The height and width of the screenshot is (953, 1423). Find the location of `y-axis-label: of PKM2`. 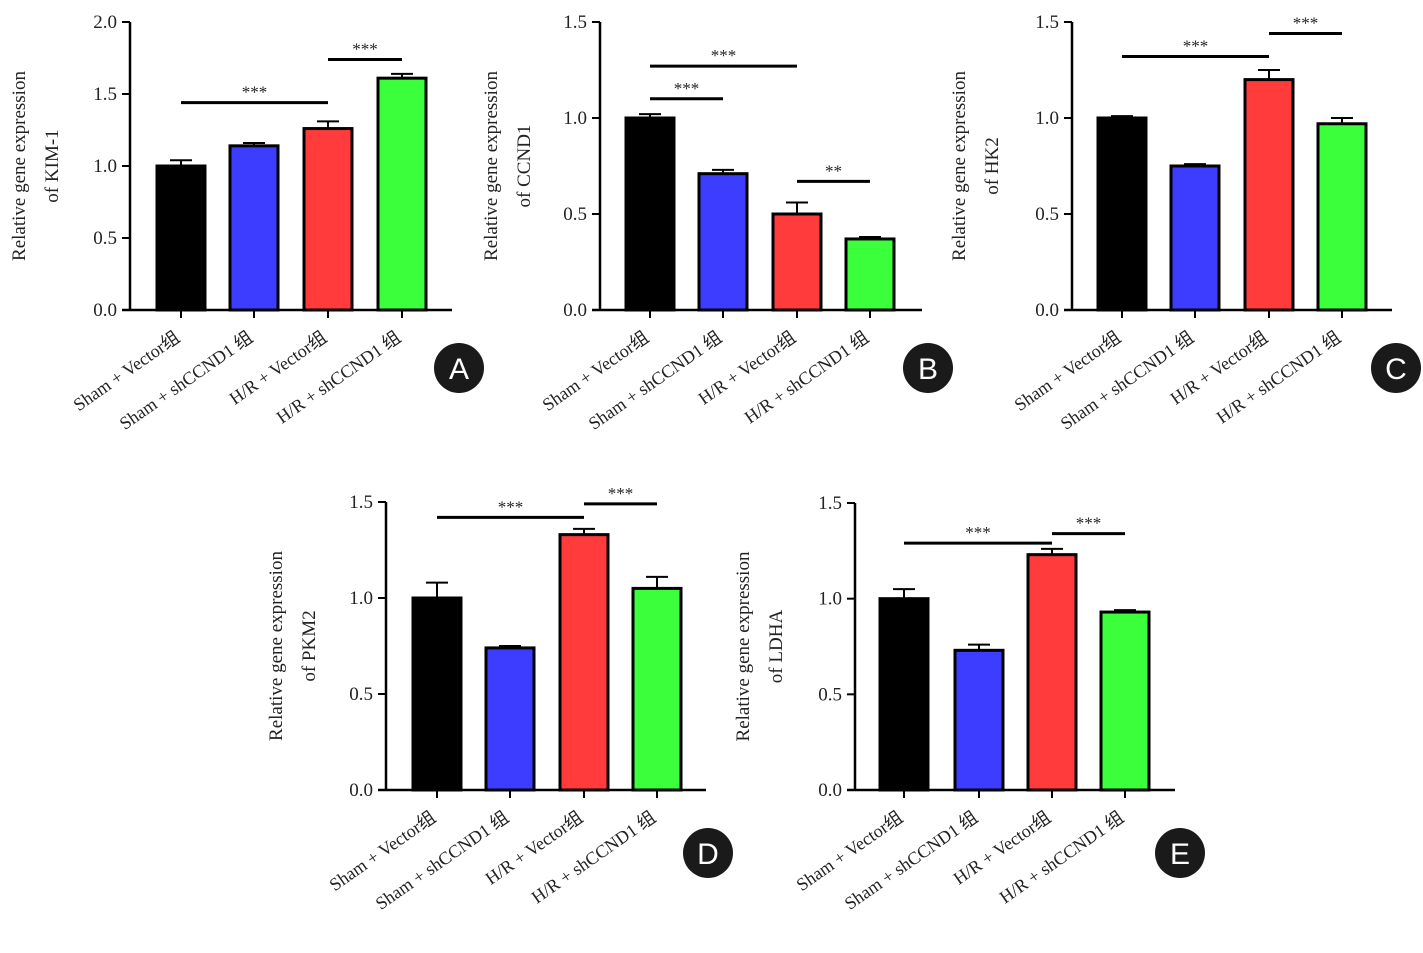

y-axis-label: of PKM2 is located at coordinates (309, 645).